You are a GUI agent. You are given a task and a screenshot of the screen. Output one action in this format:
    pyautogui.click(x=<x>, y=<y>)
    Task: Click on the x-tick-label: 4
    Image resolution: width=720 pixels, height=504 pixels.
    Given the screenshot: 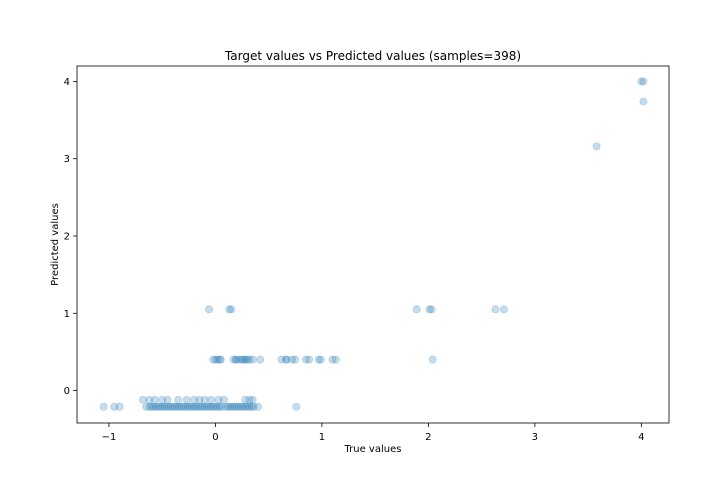 What is the action you would take?
    pyautogui.click(x=641, y=437)
    